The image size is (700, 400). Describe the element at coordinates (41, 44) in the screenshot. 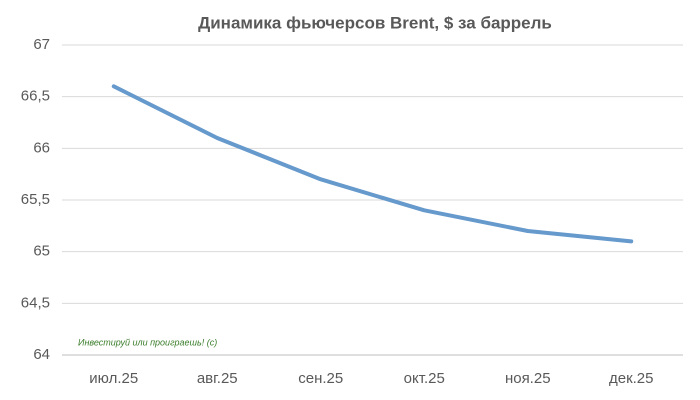

I see `y-tick-label: 67` at that location.